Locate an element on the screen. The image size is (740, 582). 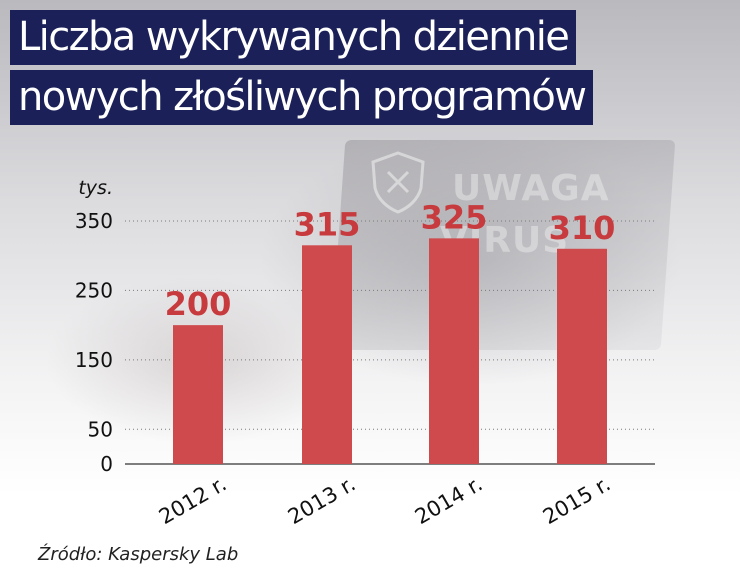
y-axis-unit-label: tys. is located at coordinates (95, 188).